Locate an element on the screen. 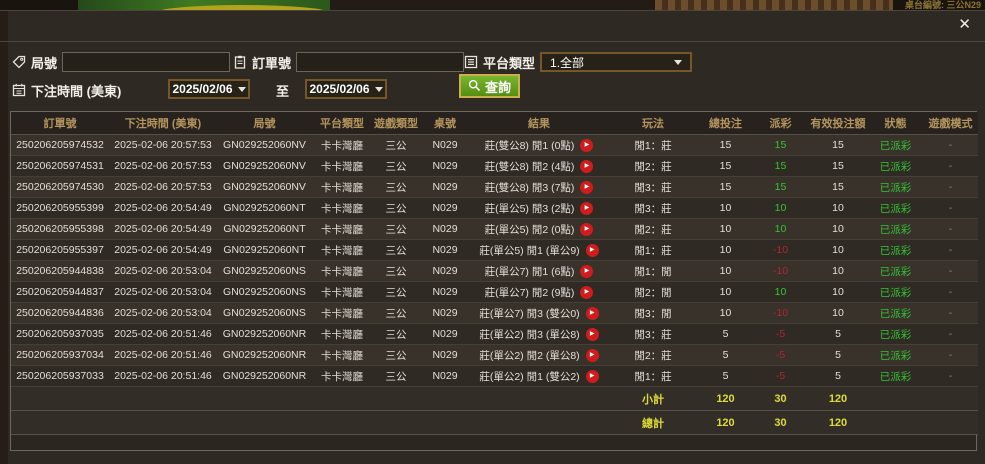  cell-result: 莊(單公7) 閒3 (雙公0) ▶ is located at coordinates (539, 313).